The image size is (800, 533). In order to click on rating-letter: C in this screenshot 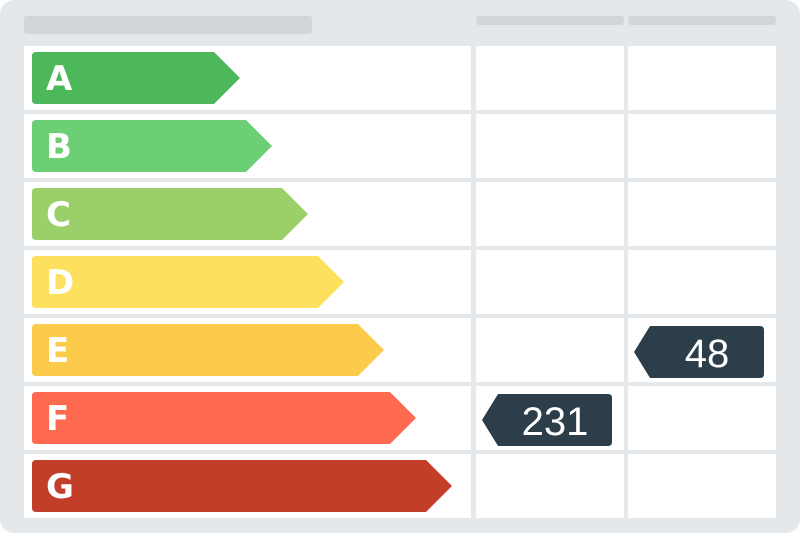, I will do `click(58, 215)`.